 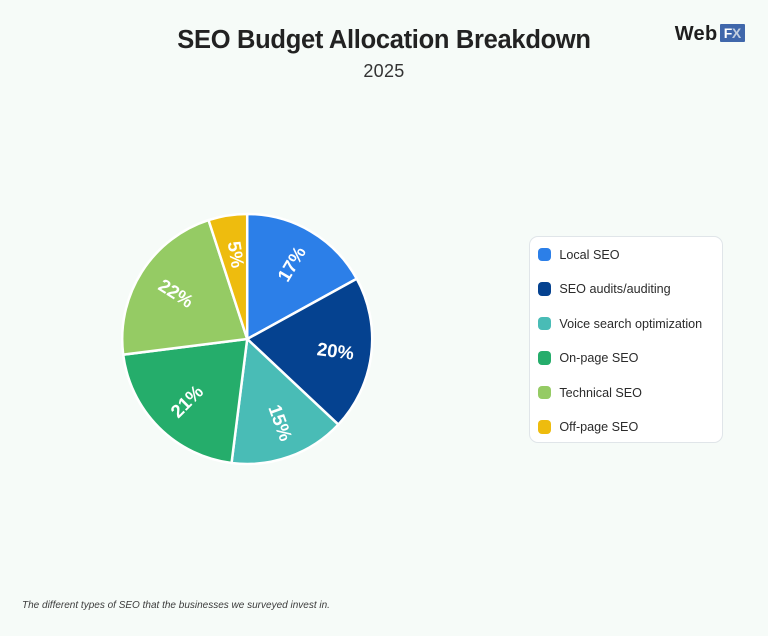 I want to click on svg-text: 5%, so click(x=236, y=255).